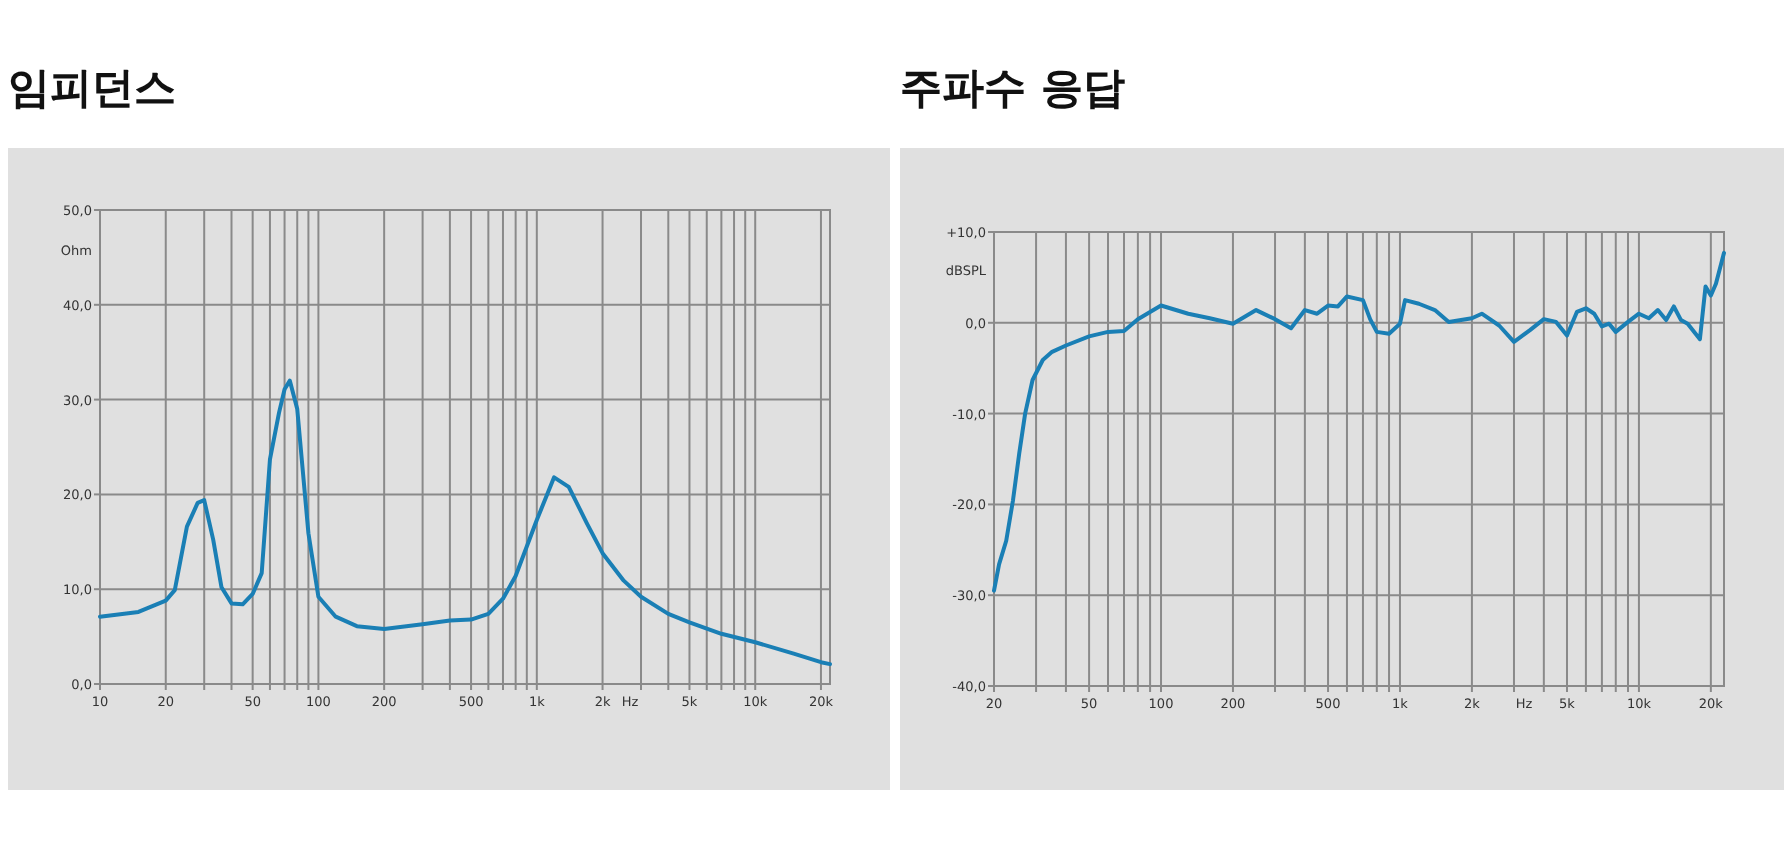 The width and height of the screenshot is (1784, 852). Describe the element at coordinates (92, 88) in the screenshot. I see `chart-title: 임피던스` at that location.